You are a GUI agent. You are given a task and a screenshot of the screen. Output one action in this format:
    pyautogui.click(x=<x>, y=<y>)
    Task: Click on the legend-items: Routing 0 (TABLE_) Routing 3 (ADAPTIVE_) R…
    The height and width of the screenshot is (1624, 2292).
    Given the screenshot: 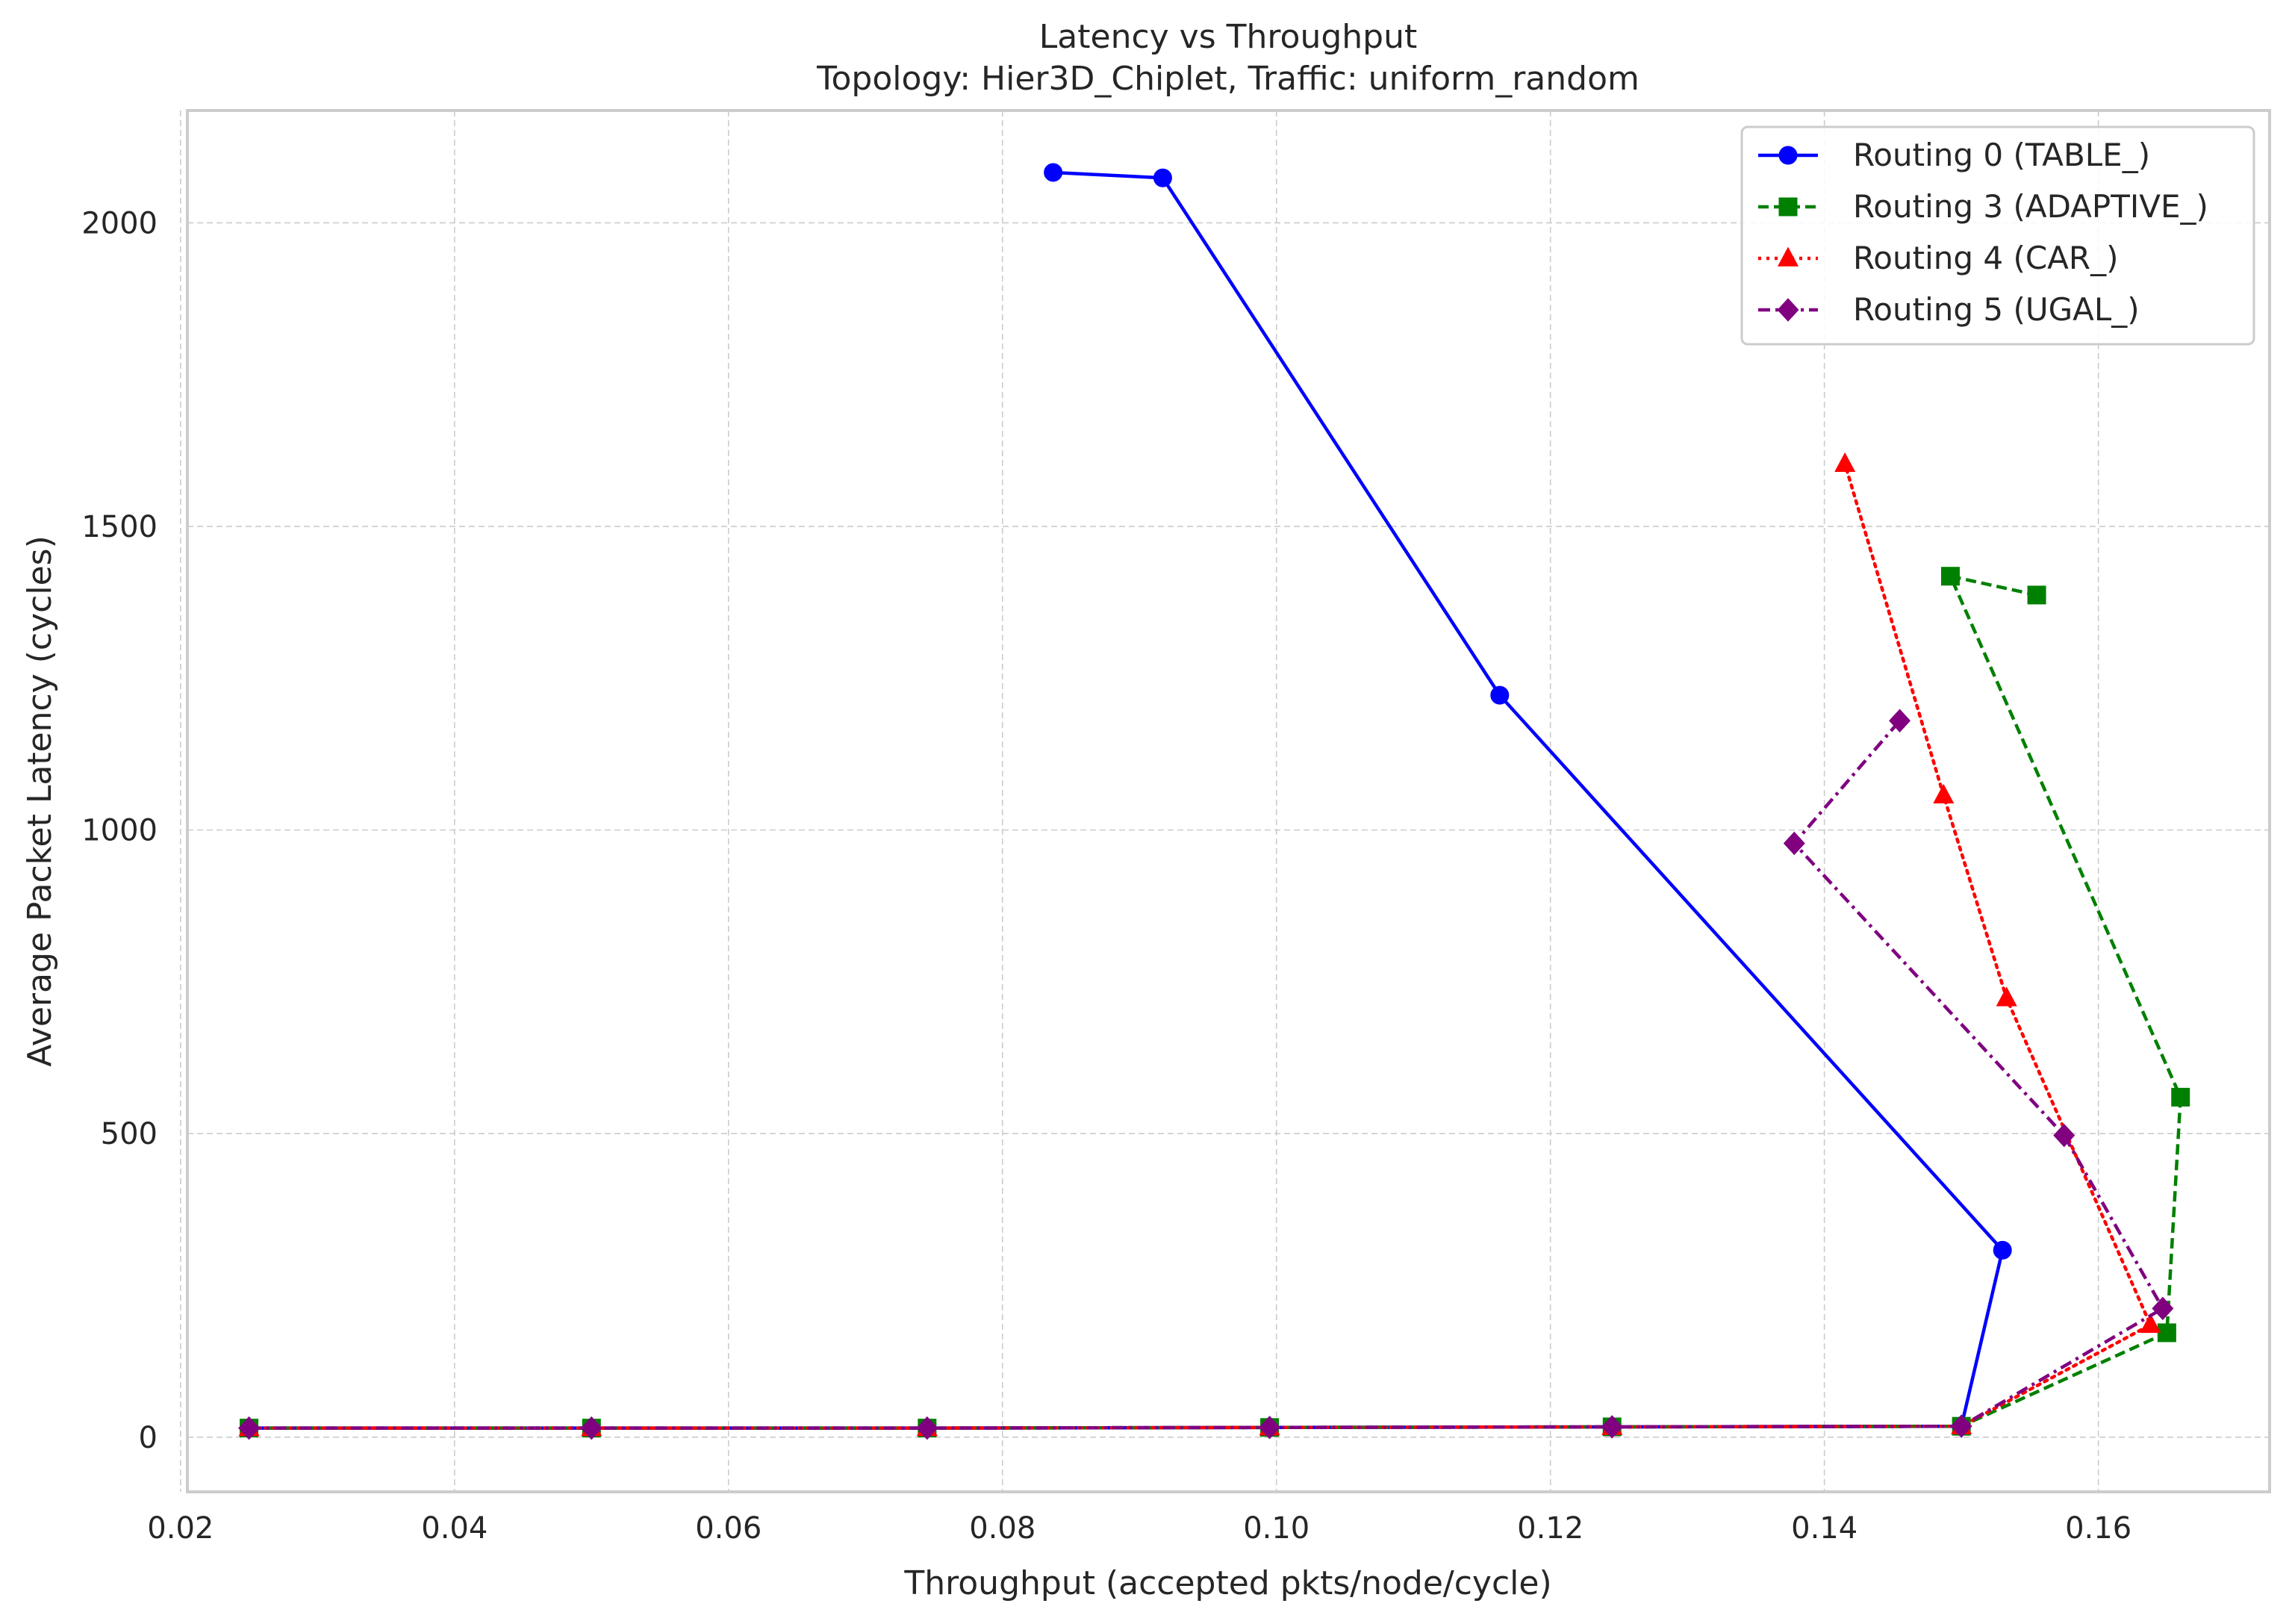 What is the action you would take?
    pyautogui.click(x=1983, y=232)
    